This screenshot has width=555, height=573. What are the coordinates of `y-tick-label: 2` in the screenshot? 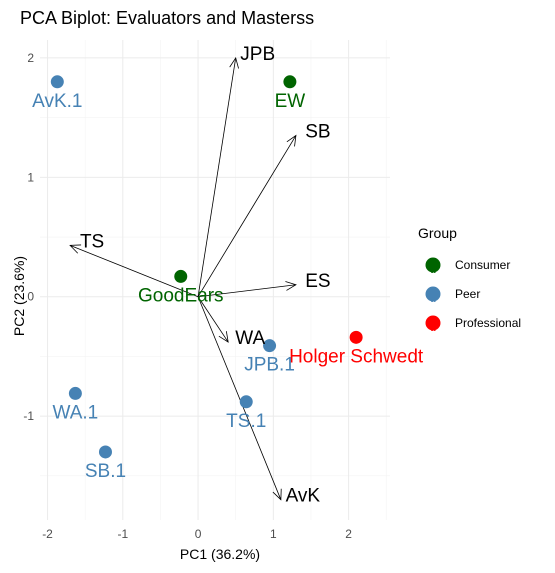 It's located at (30, 58).